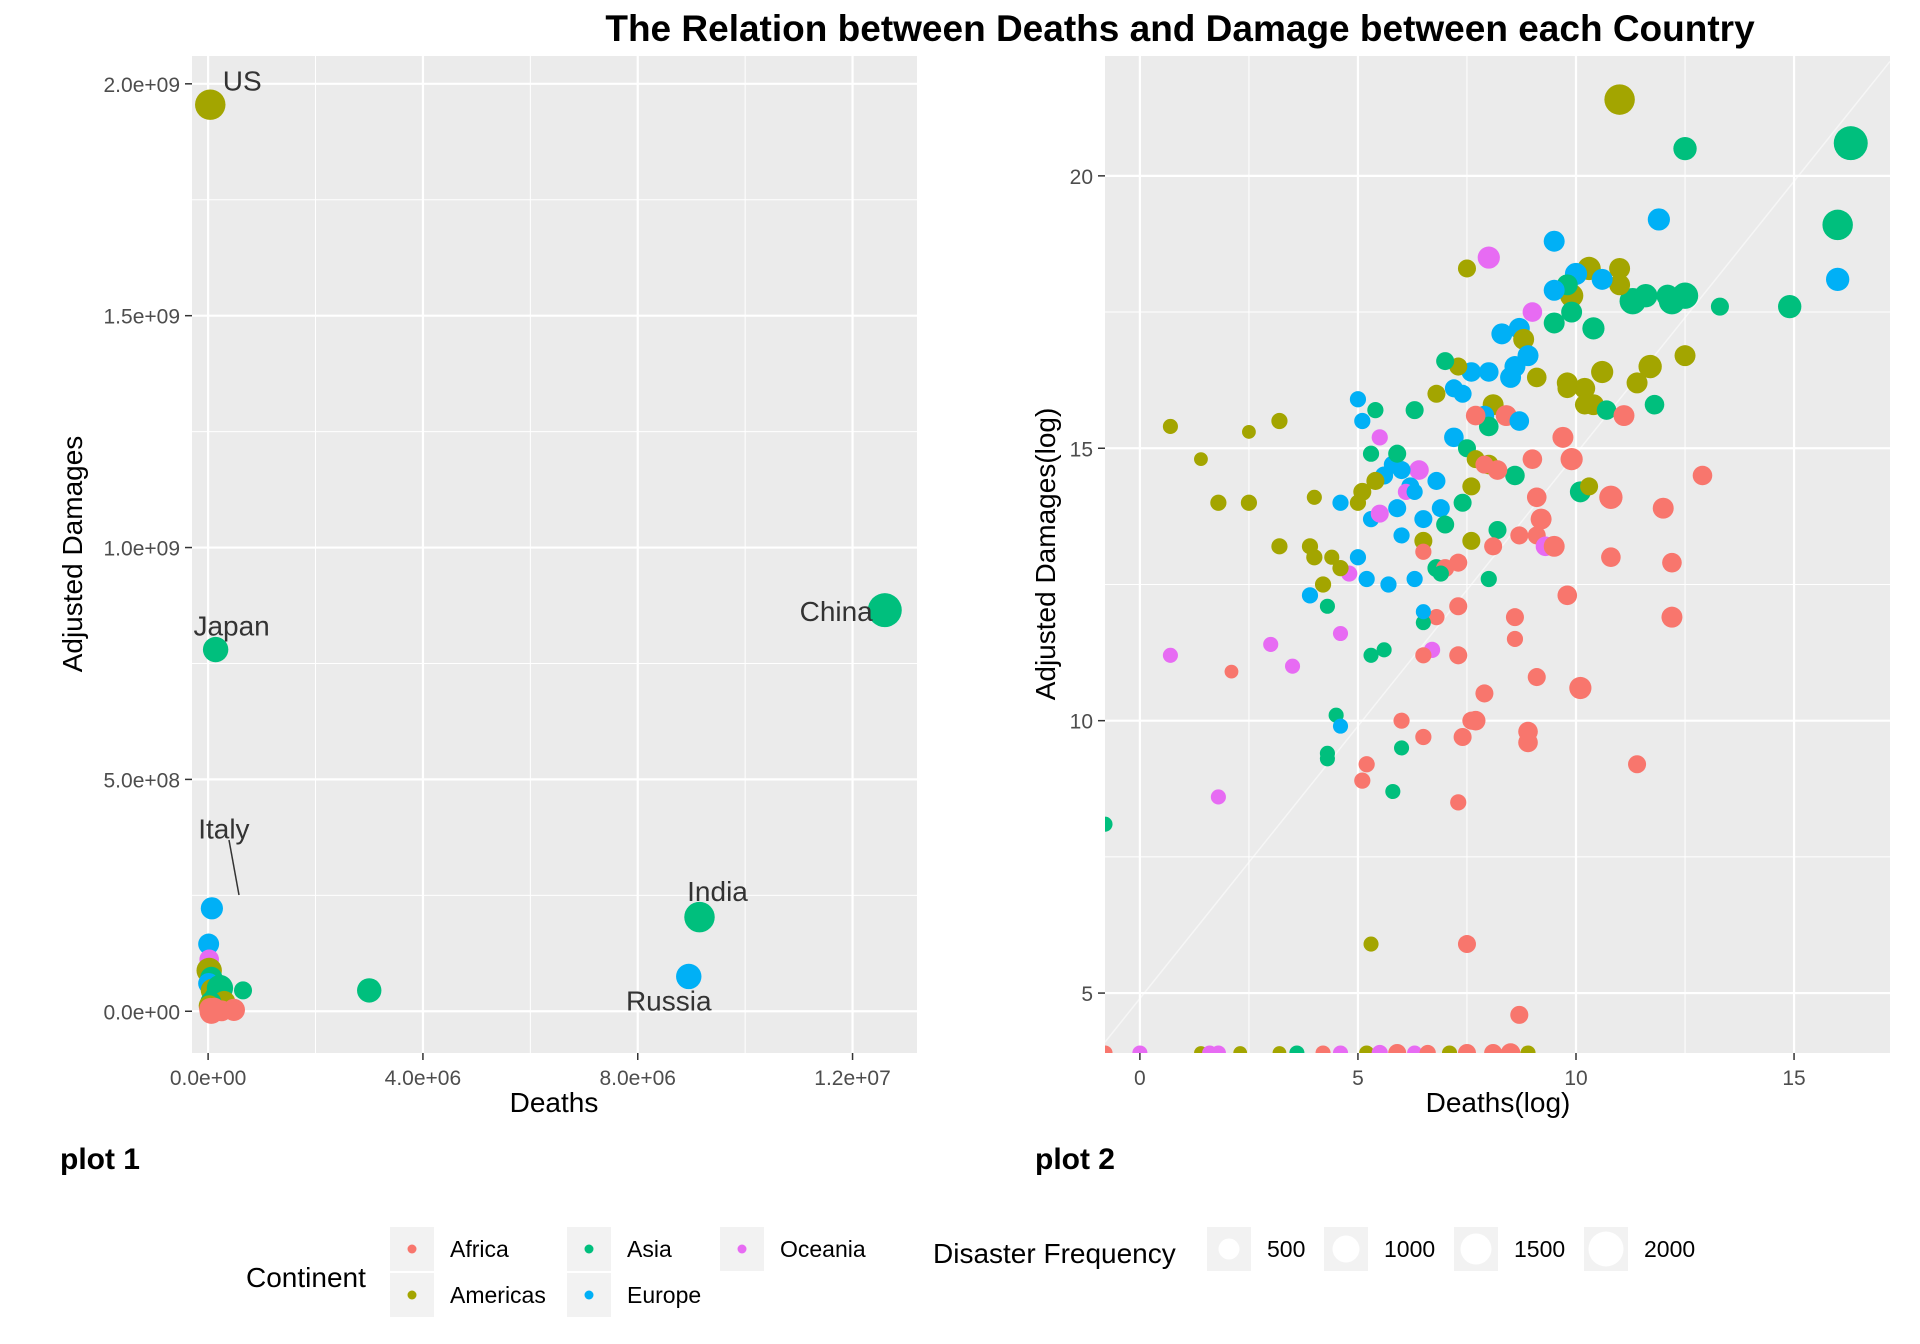 The image size is (1920, 1344). Describe the element at coordinates (1286, 1249) in the screenshot. I see `size-key-label: 500` at that location.